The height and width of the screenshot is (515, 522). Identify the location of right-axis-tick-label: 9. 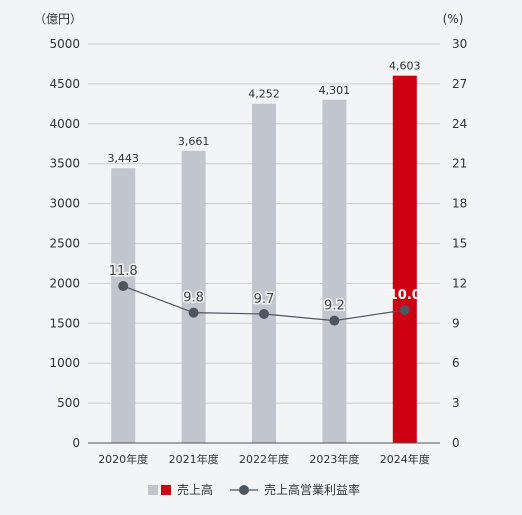
(456, 323).